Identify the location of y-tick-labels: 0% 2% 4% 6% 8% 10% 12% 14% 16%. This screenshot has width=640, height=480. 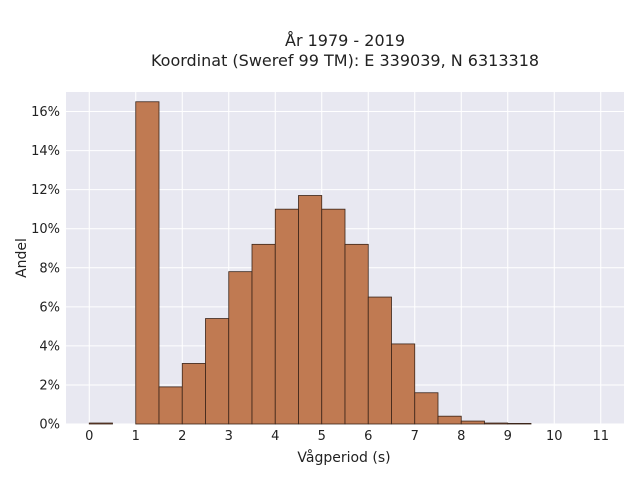
(45, 268).